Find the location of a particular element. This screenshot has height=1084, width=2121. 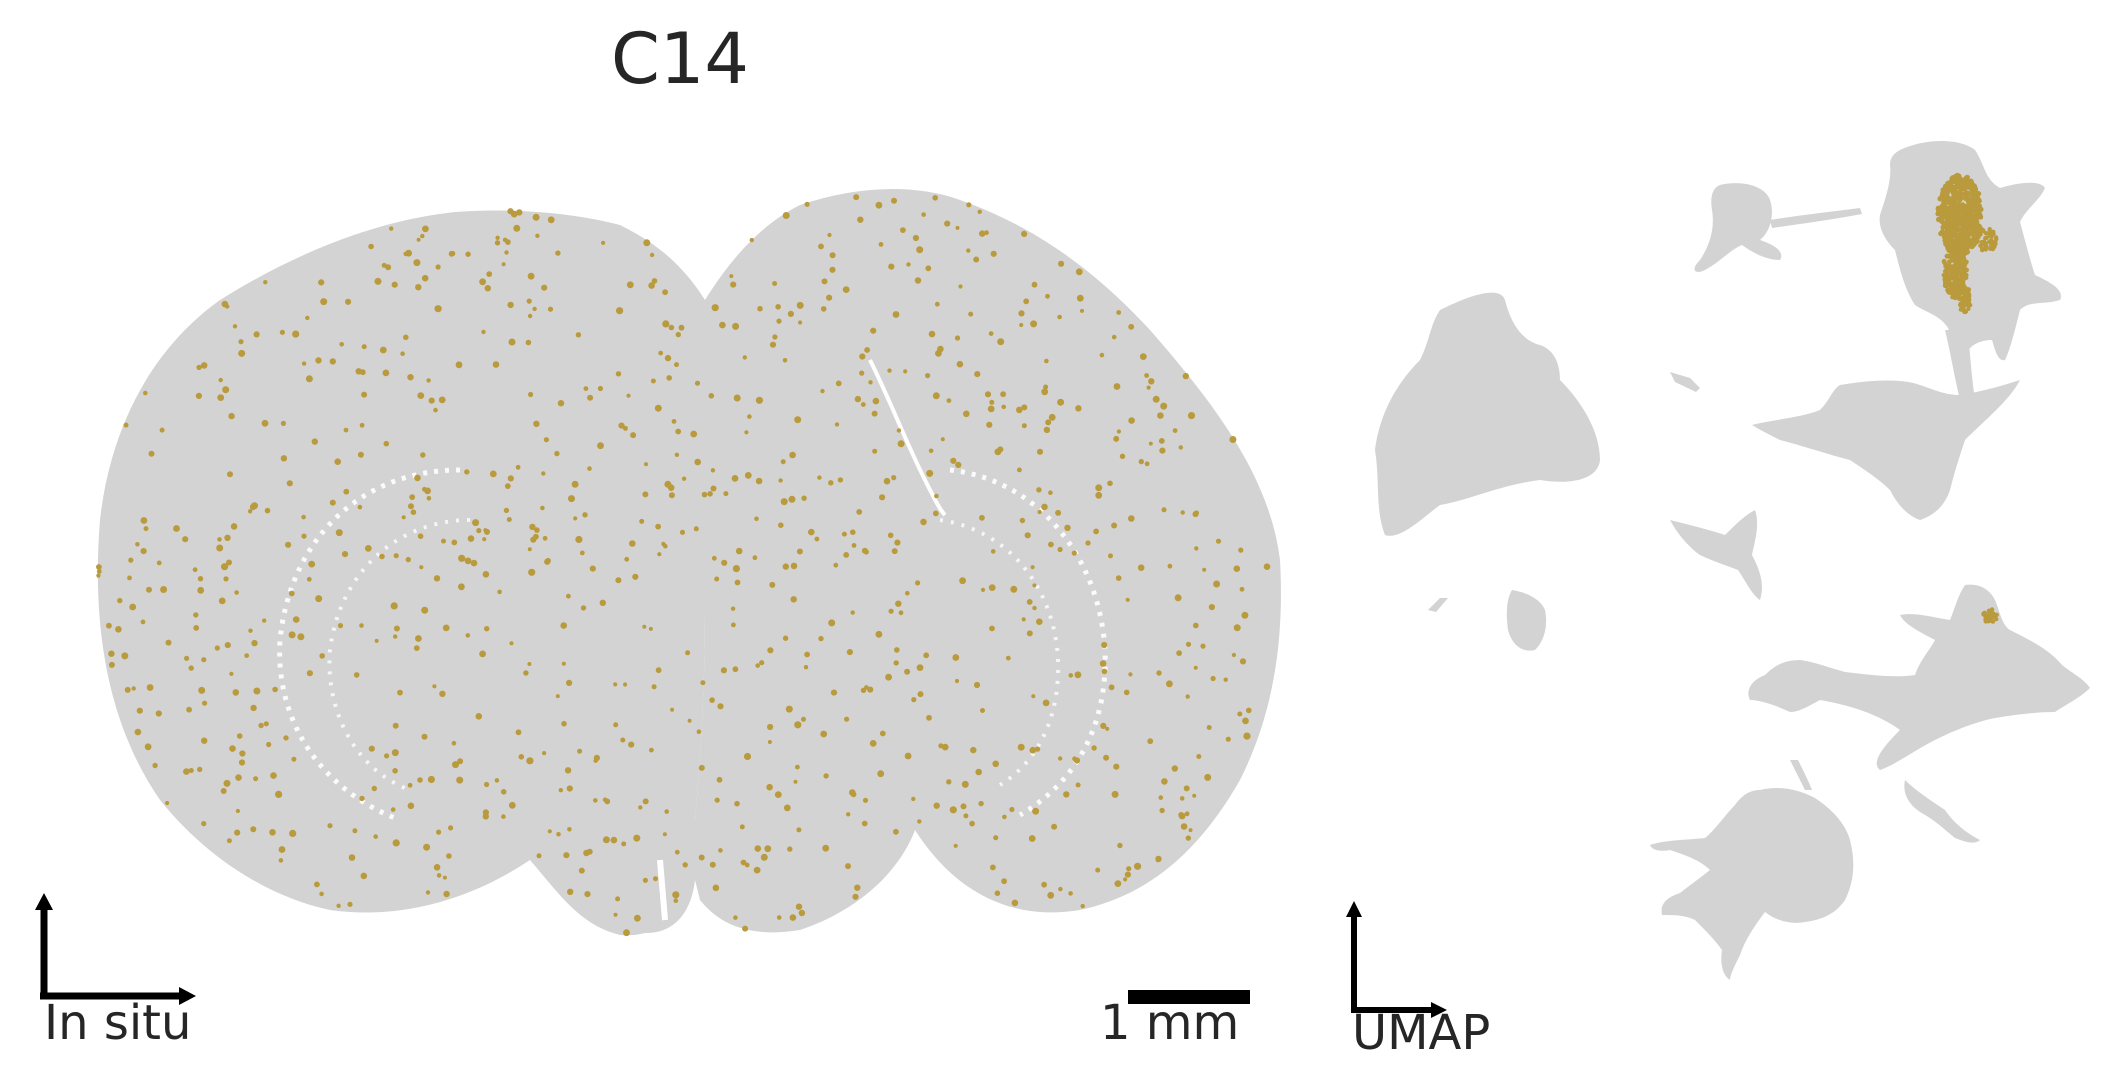

umap-cluster-dash-mid is located at coordinates (1685, 382).